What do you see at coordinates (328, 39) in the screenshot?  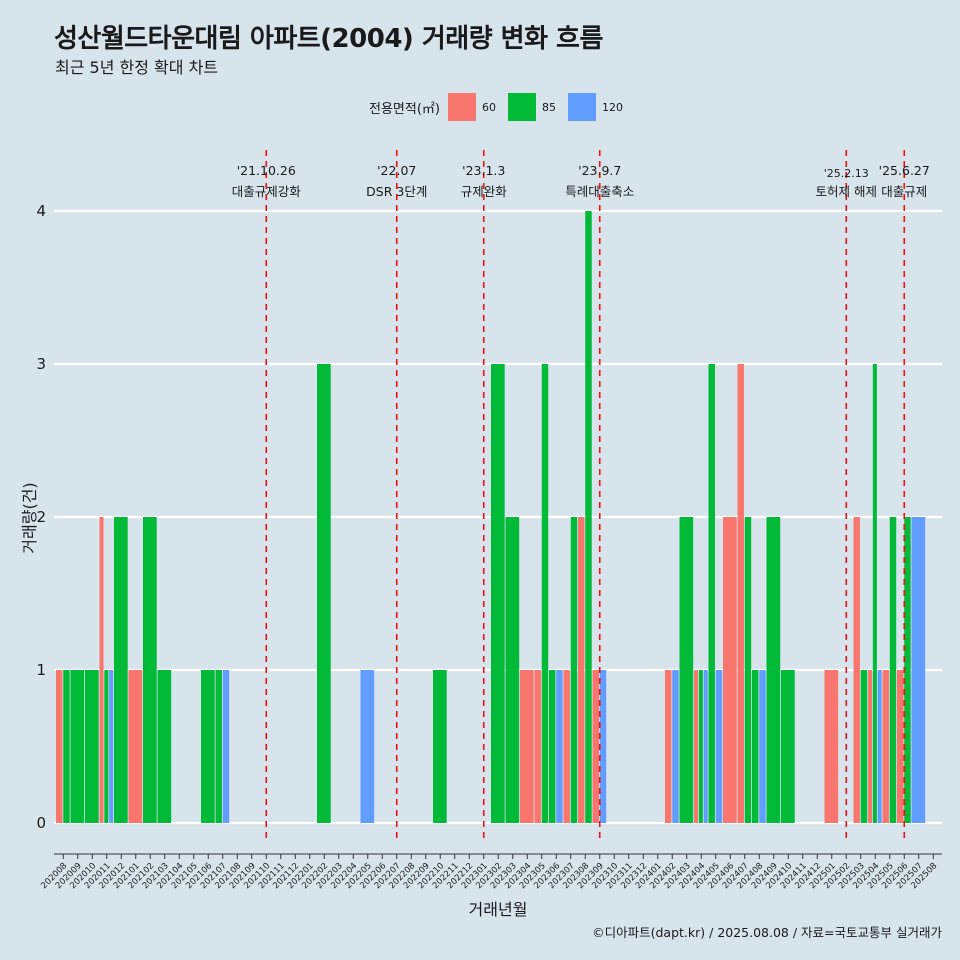 I see `chart-title: 성산월드타운대림 아파트(2004) 거래량 변화 흐름` at bounding box center [328, 39].